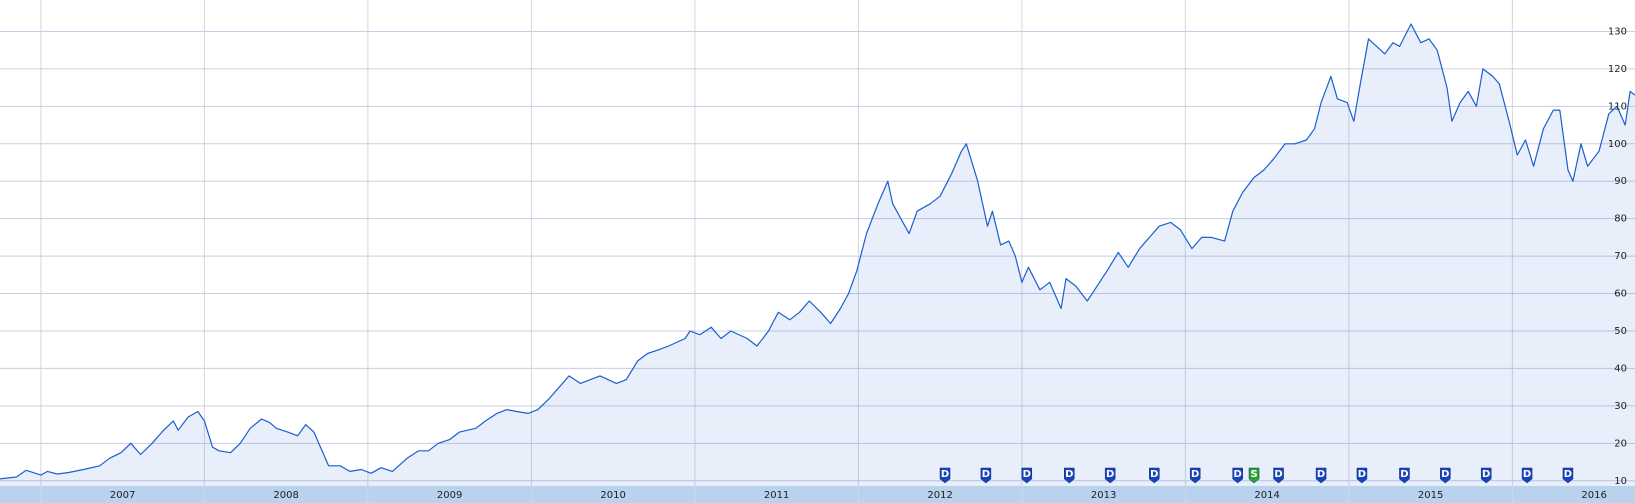 This screenshot has height=503, width=1635. Describe the element at coordinates (1620, 181) in the screenshot. I see `y-tick-label: 90` at that location.